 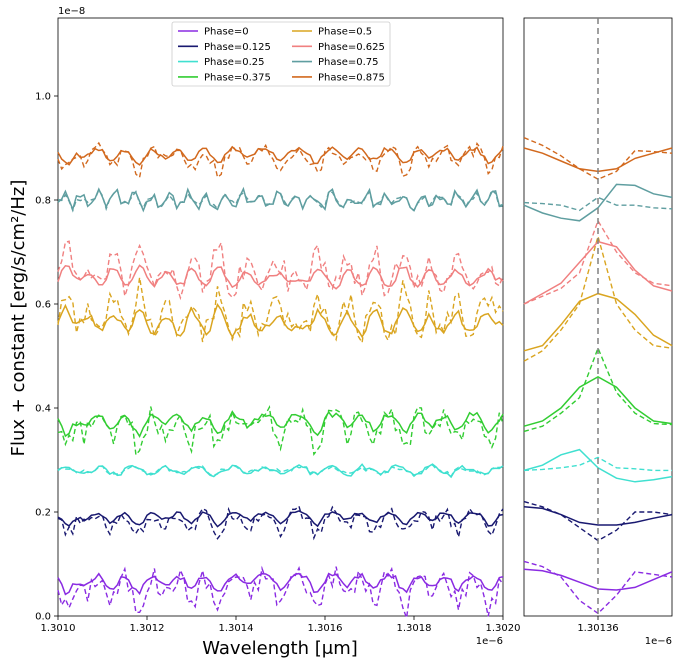 I want to click on legend-label: Phase=0.75, so click(x=348, y=62).